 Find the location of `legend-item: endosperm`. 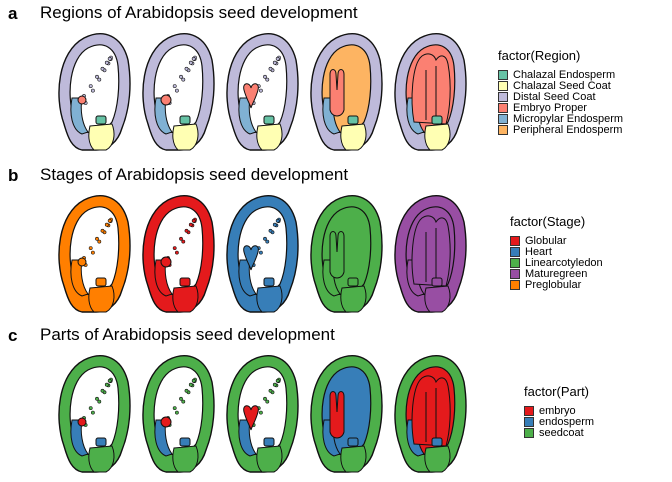

legend-item: endosperm is located at coordinates (559, 421).